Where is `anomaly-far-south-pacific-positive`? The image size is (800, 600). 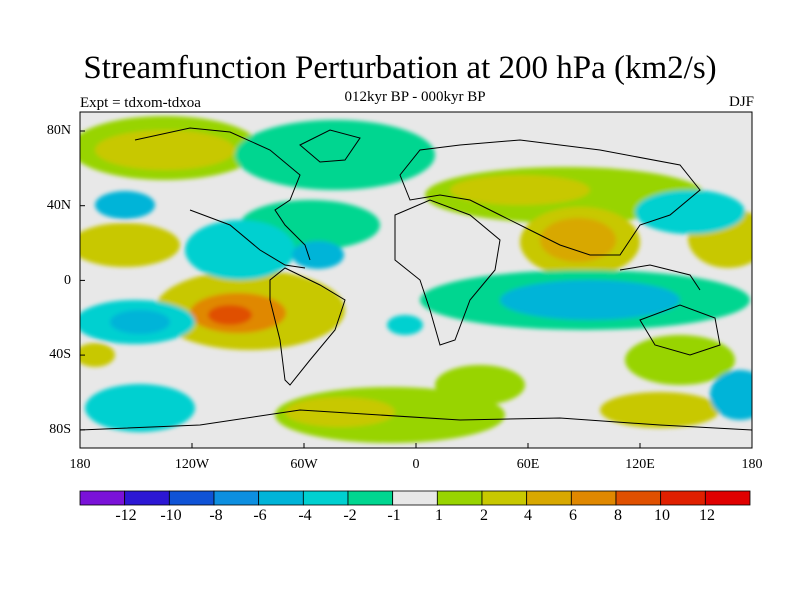 anomaly-far-south-pacific-positive is located at coordinates (97, 355).